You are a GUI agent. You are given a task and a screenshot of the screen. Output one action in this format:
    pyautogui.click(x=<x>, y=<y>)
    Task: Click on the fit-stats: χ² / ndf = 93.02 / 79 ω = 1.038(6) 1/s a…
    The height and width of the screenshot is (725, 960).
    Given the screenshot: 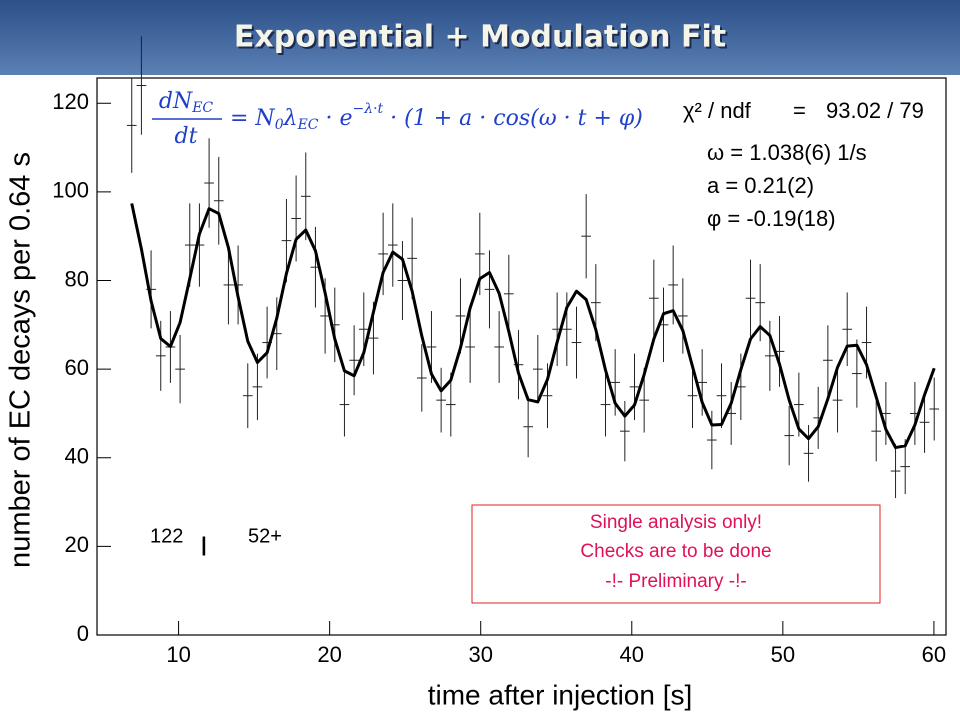 What is the action you would take?
    pyautogui.click(x=803, y=164)
    